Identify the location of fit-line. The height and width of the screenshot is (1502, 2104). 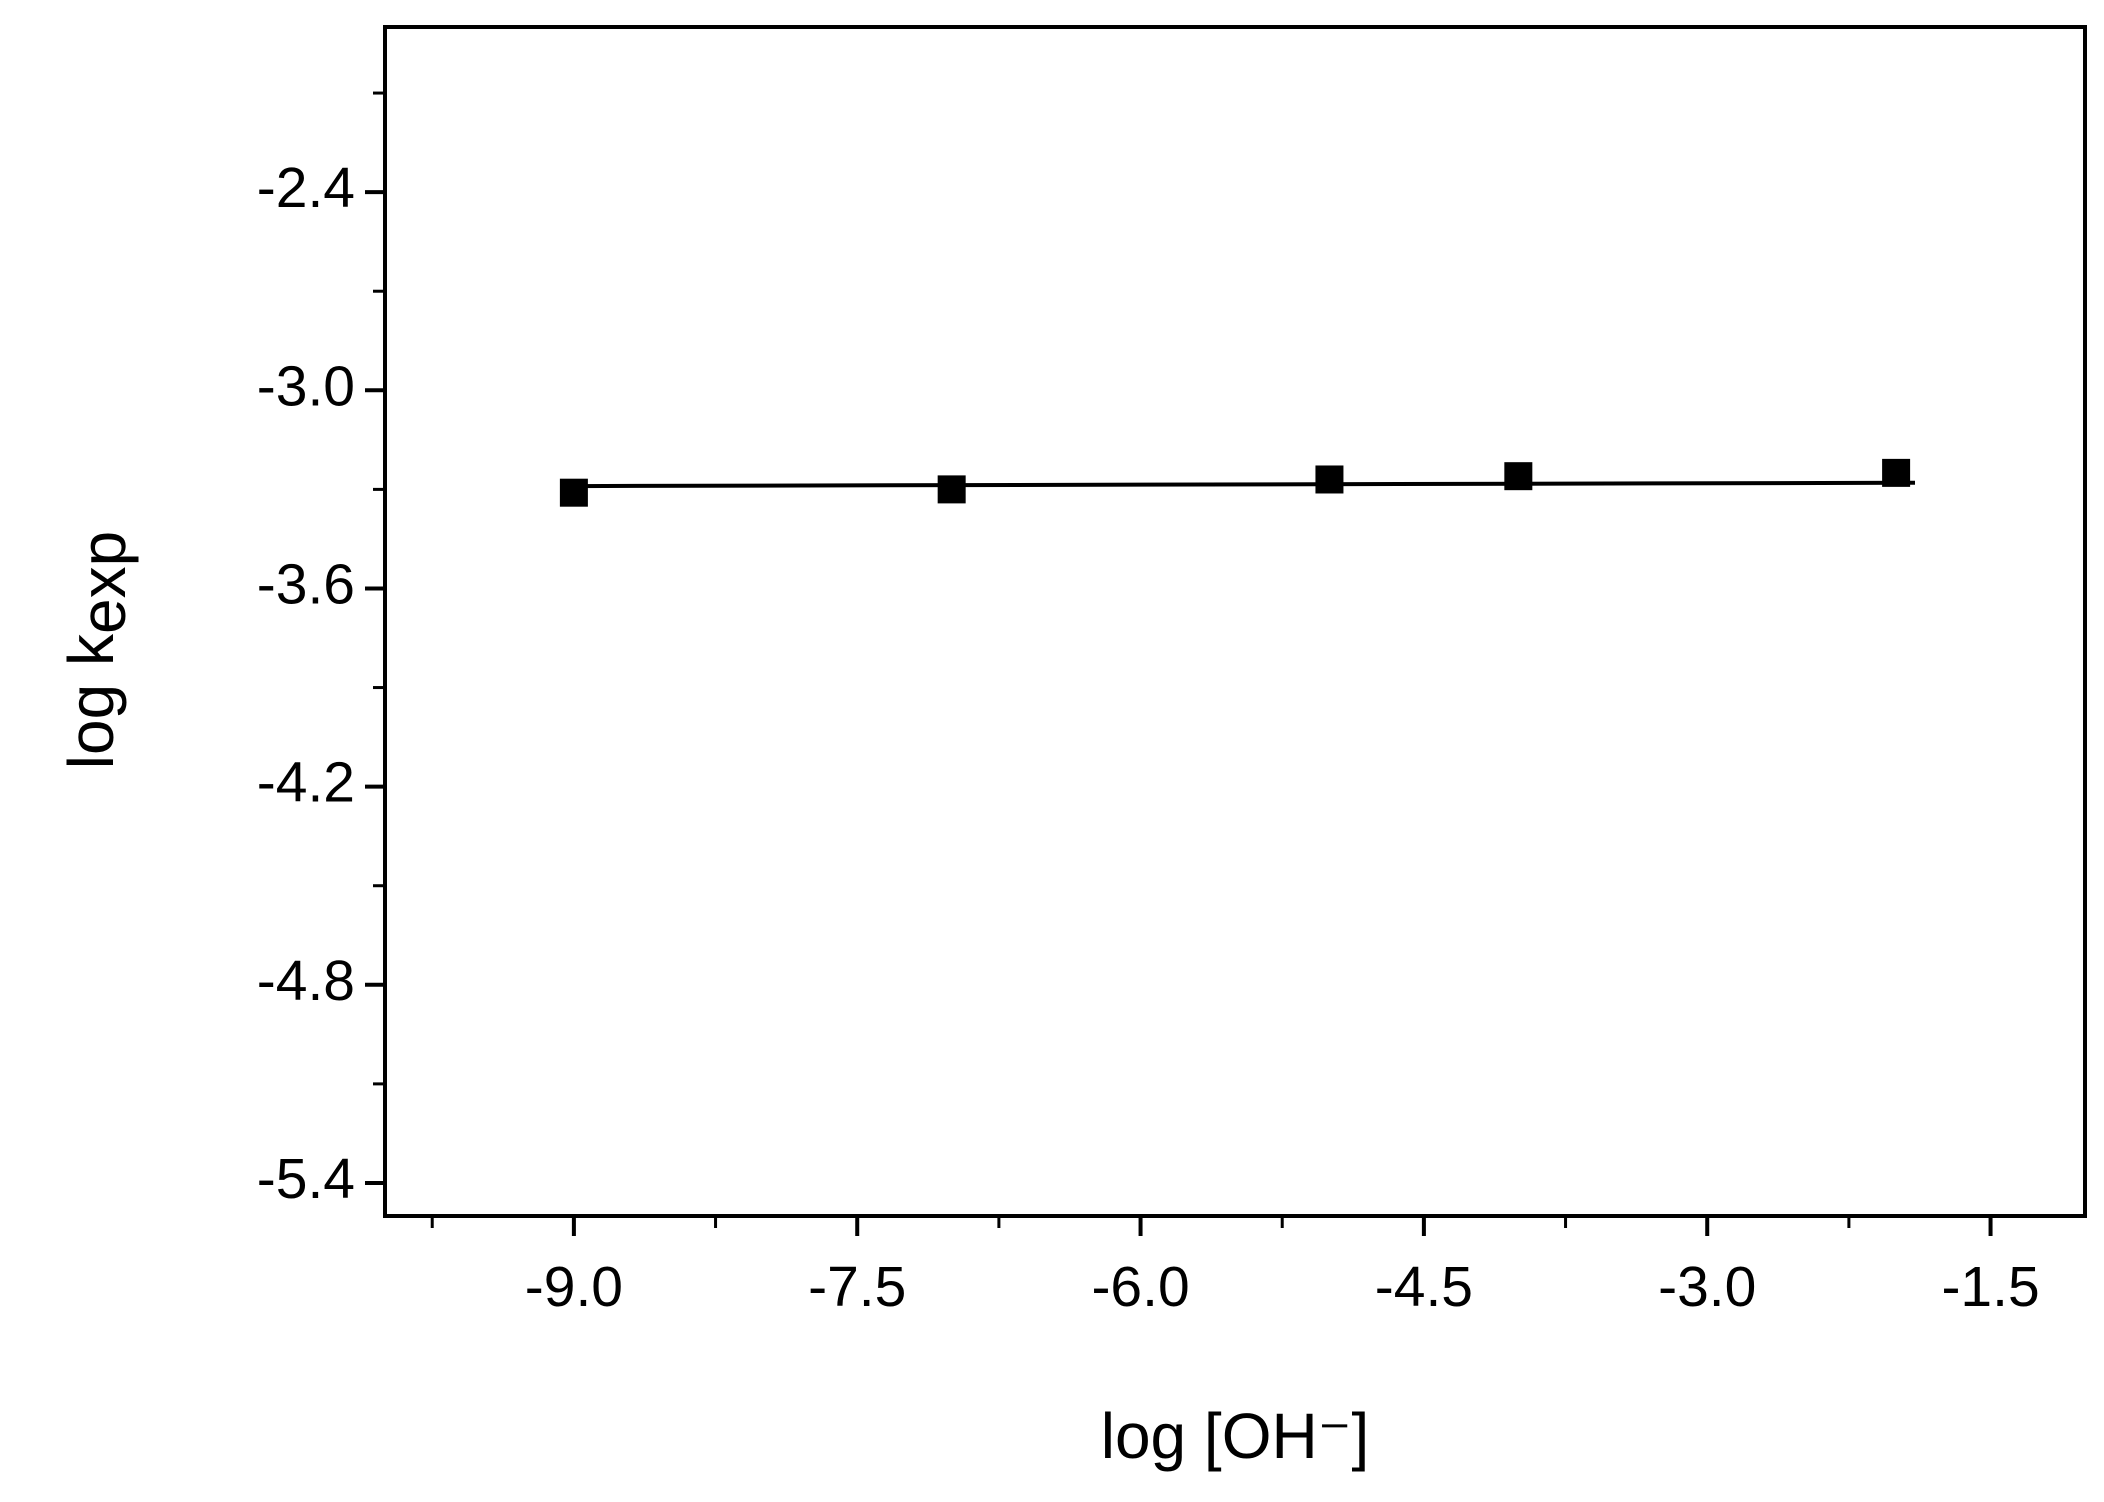
(1244, 484).